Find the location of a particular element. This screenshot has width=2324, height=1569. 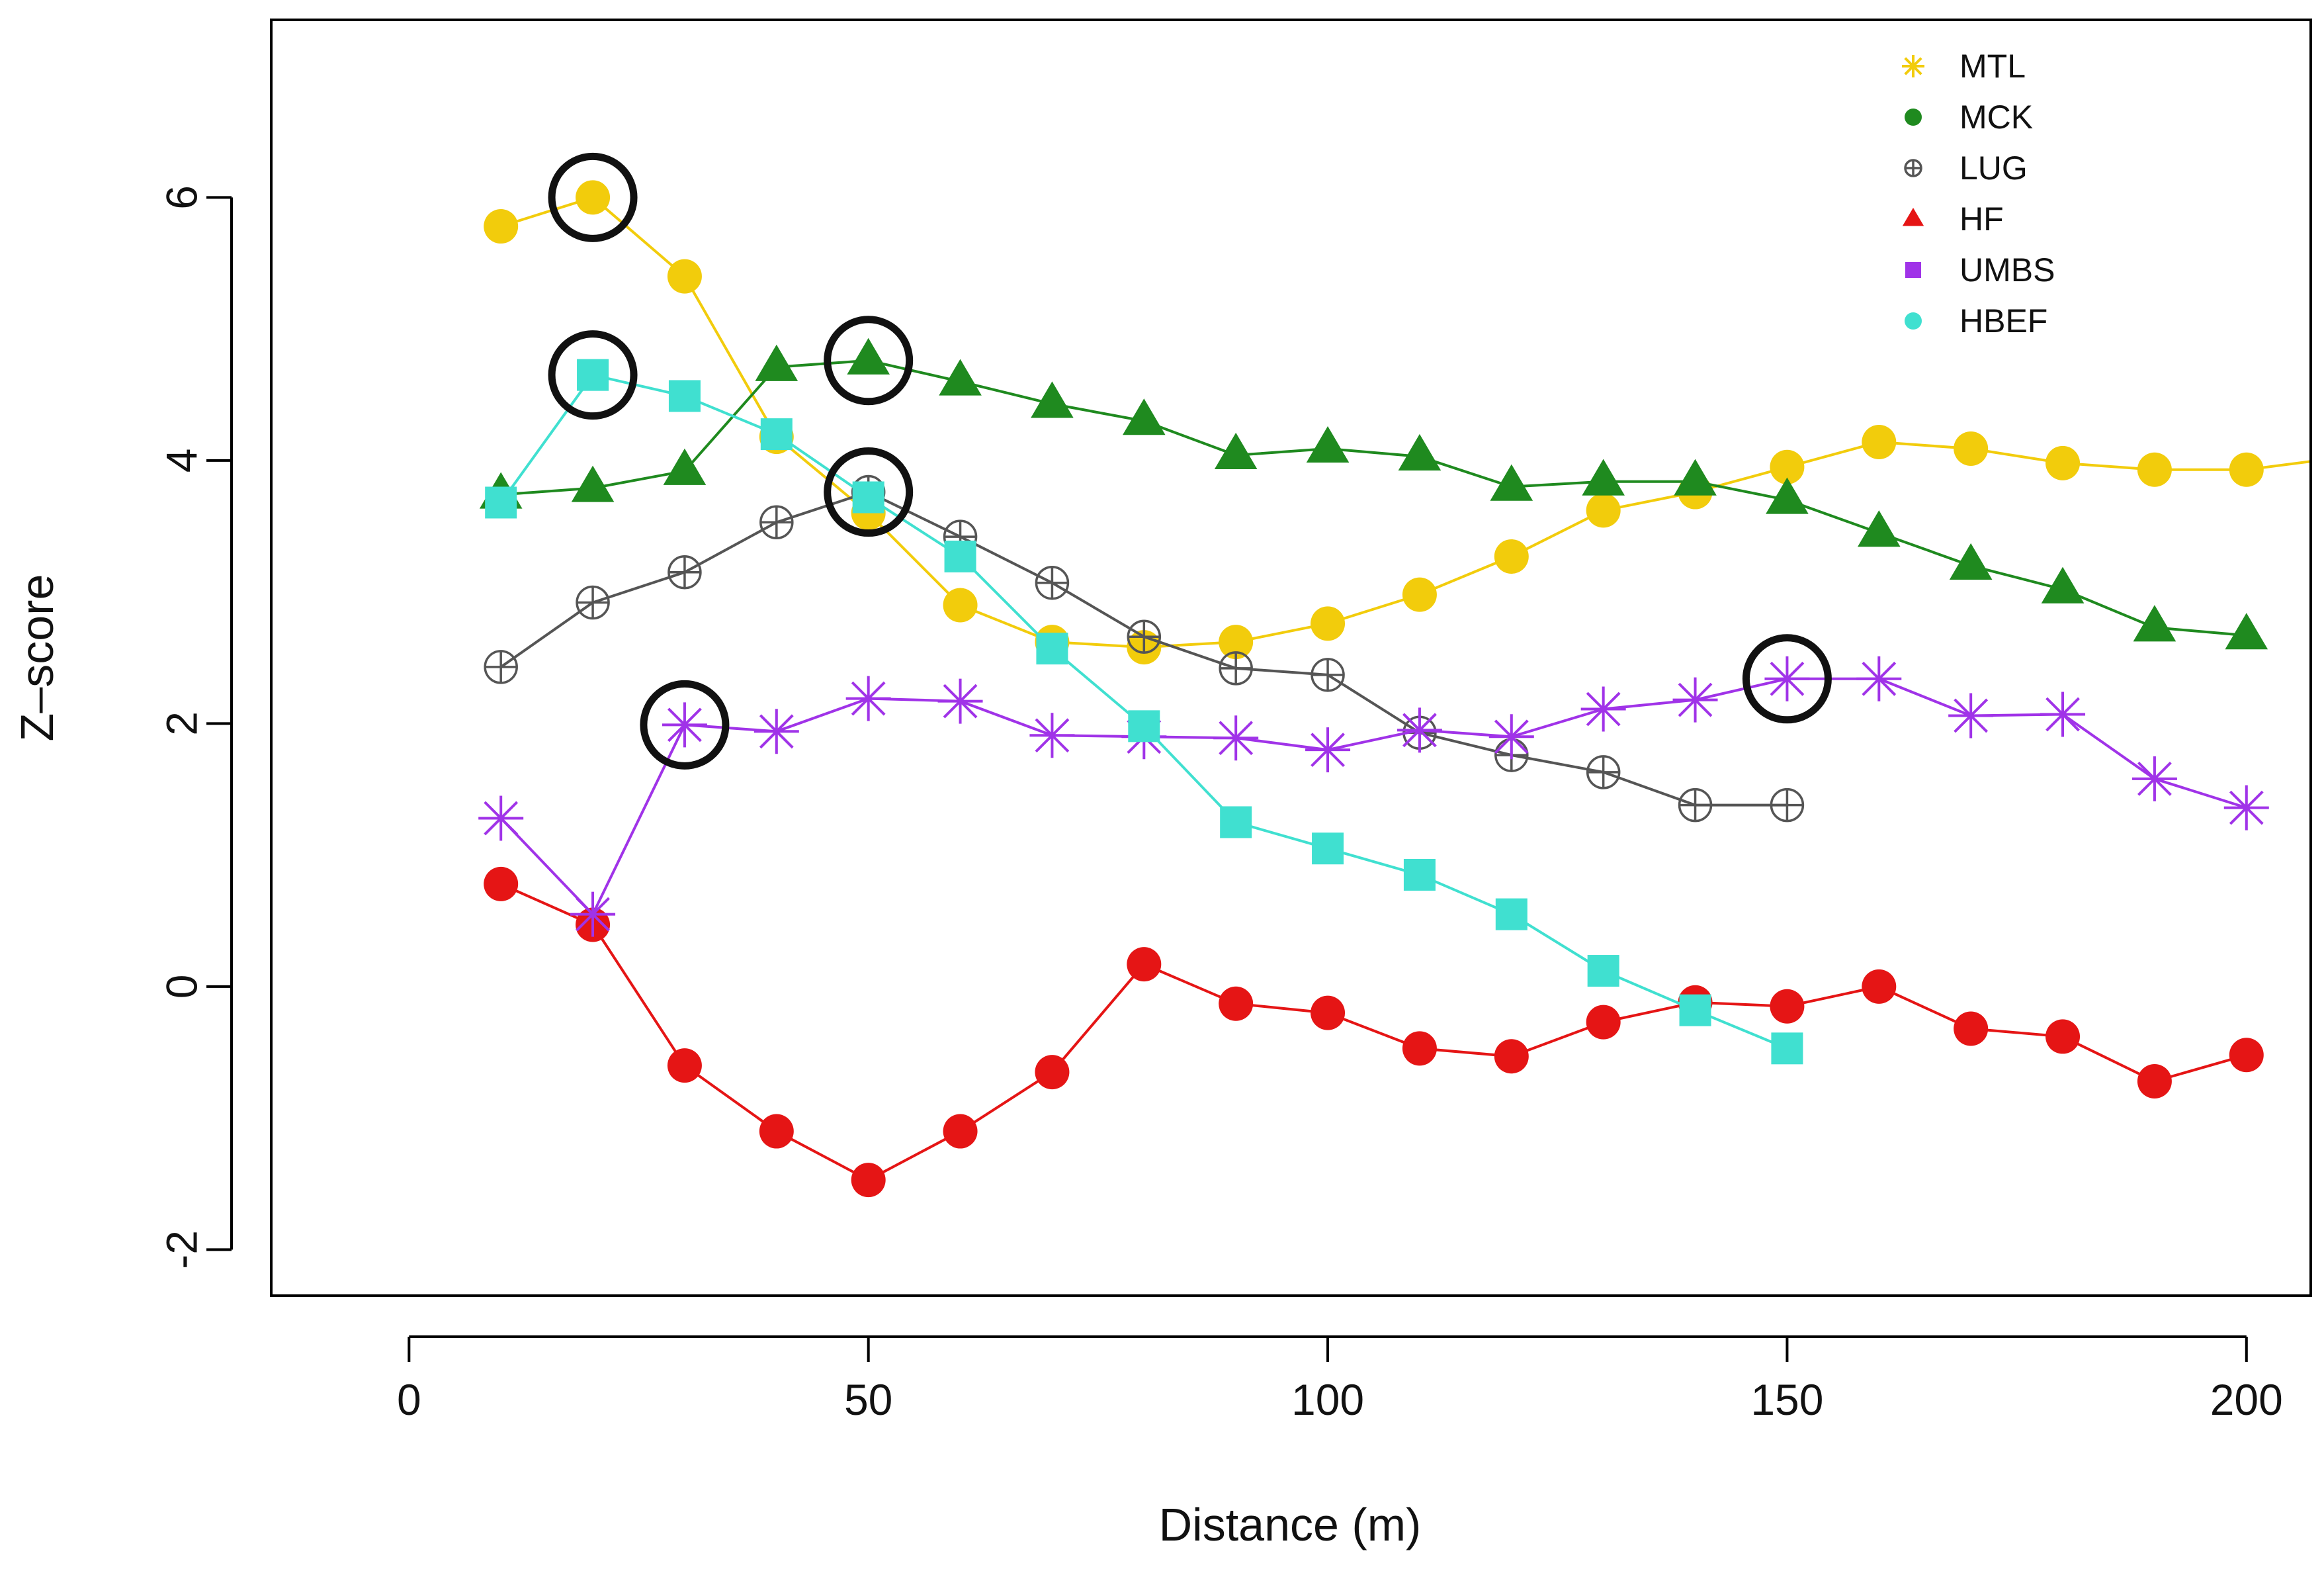

y-tick-label: 4 is located at coordinates (181, 460).